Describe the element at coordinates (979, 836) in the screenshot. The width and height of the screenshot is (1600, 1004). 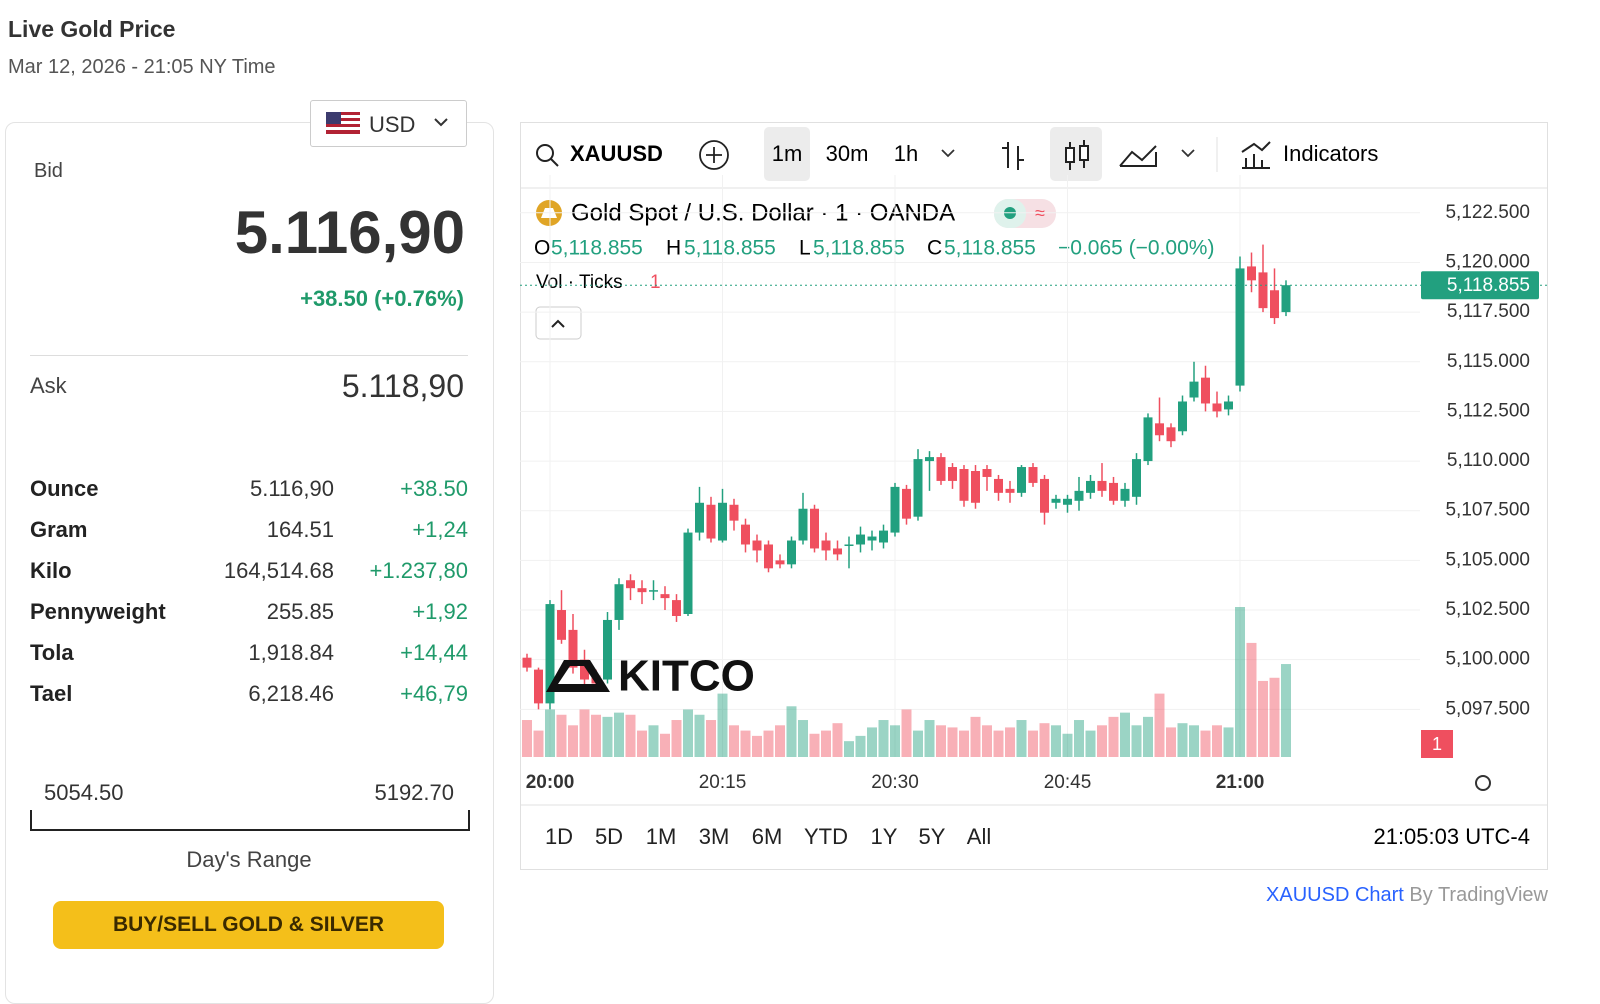
I see `range-button: All` at that location.